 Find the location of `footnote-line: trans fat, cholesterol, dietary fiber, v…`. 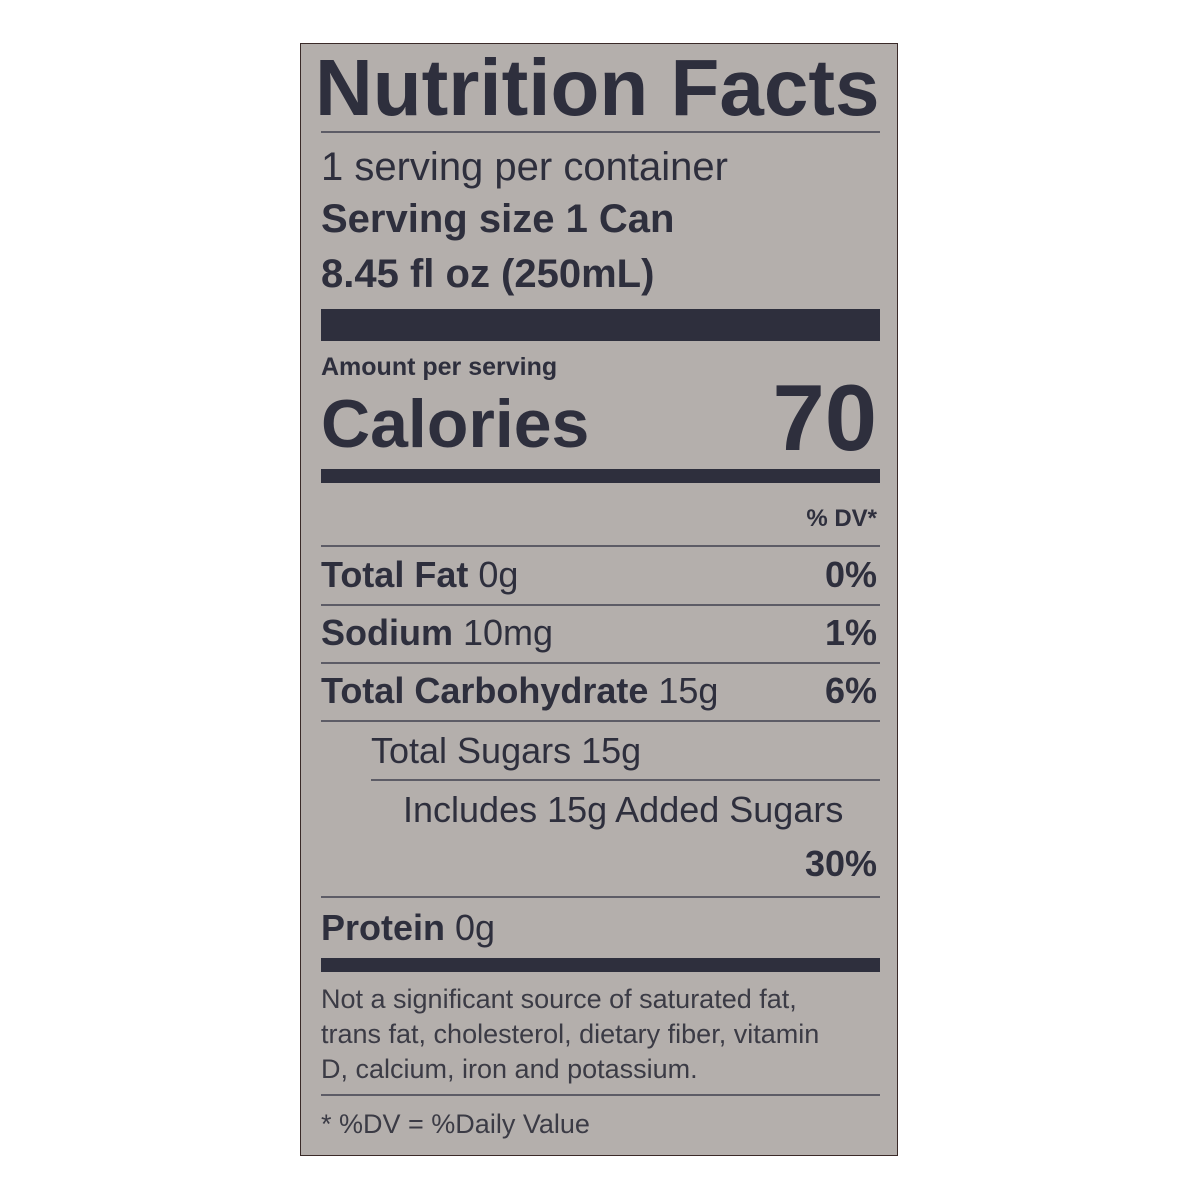

footnote-line: trans fat, cholesterol, dietary fiber, v… is located at coordinates (570, 1034).